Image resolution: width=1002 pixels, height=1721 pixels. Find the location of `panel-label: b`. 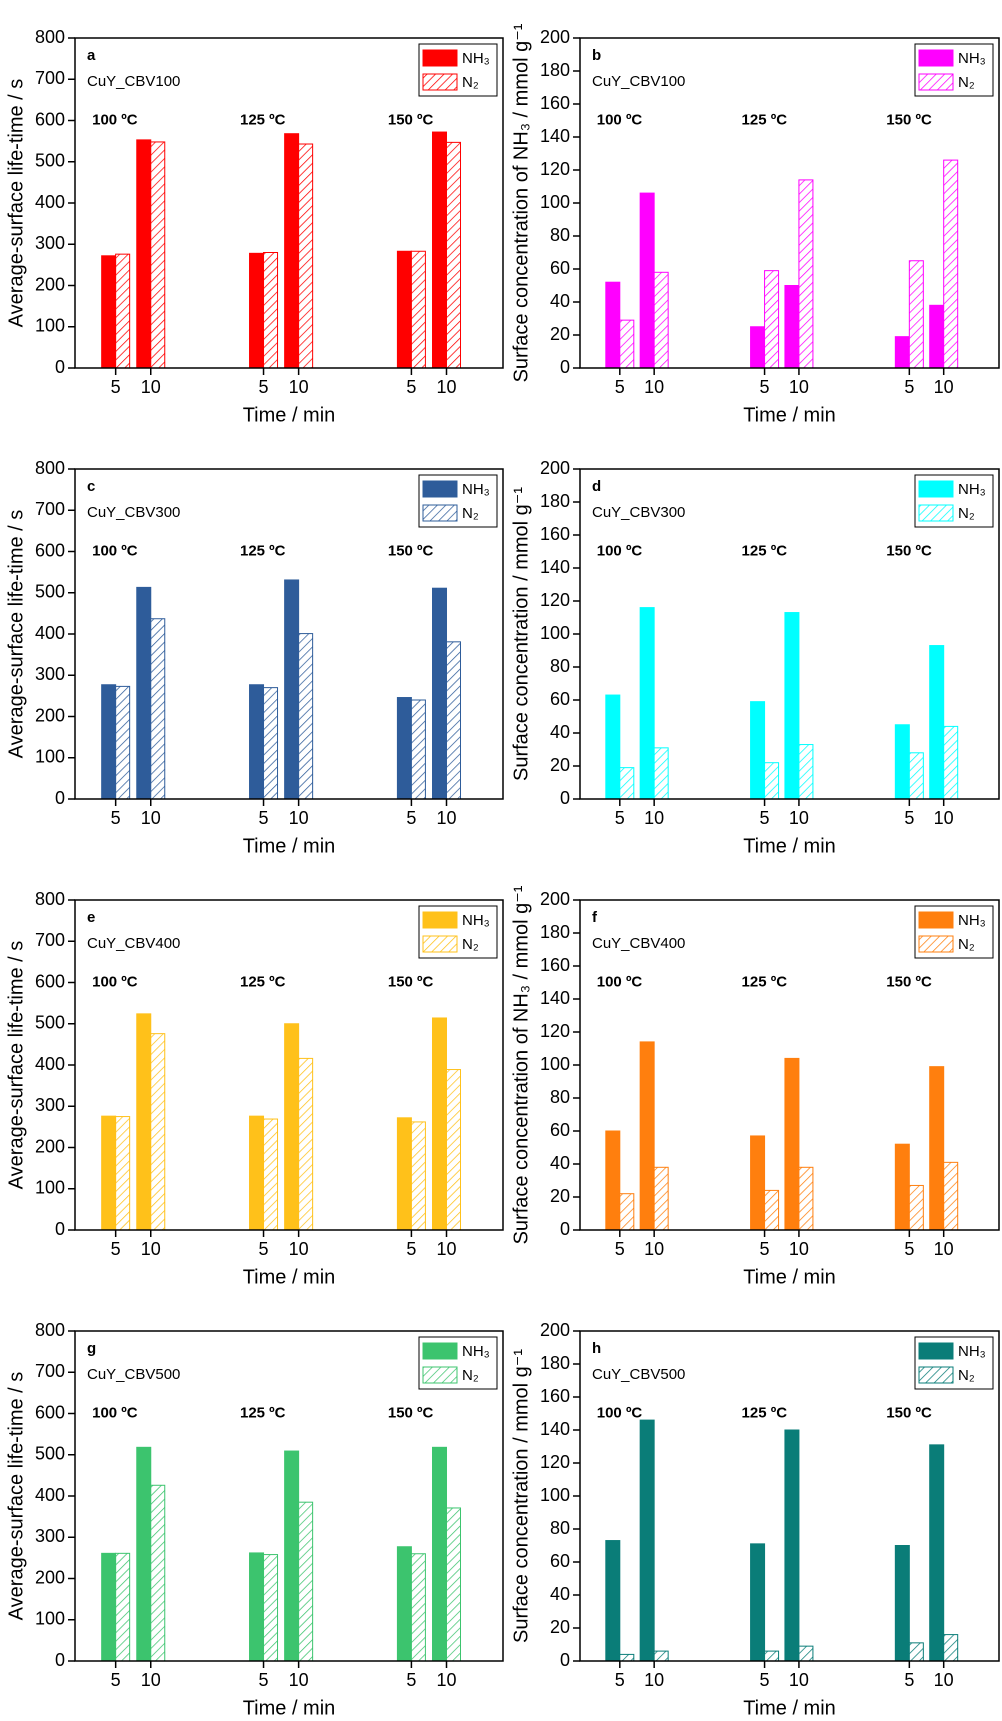

panel-label: b is located at coordinates (596, 55).